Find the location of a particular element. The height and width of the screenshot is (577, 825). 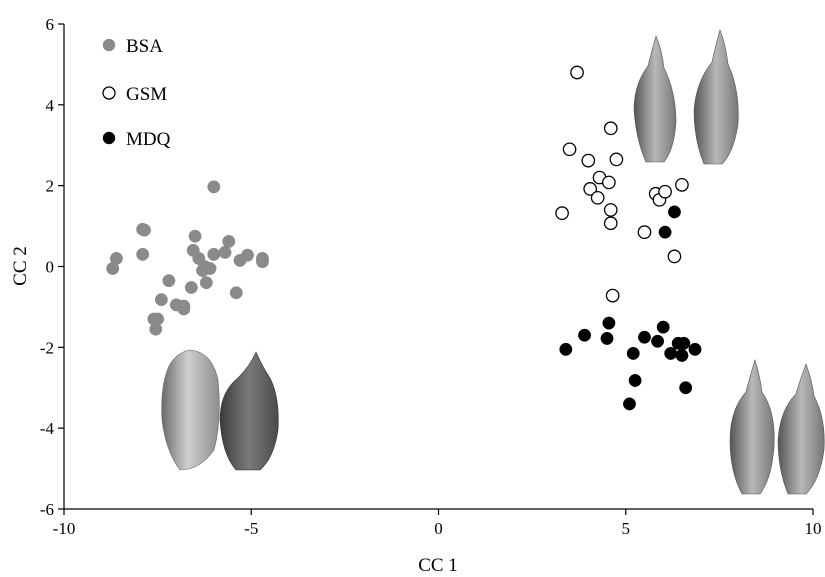

x-tick-label: 0 is located at coordinates (438, 528).